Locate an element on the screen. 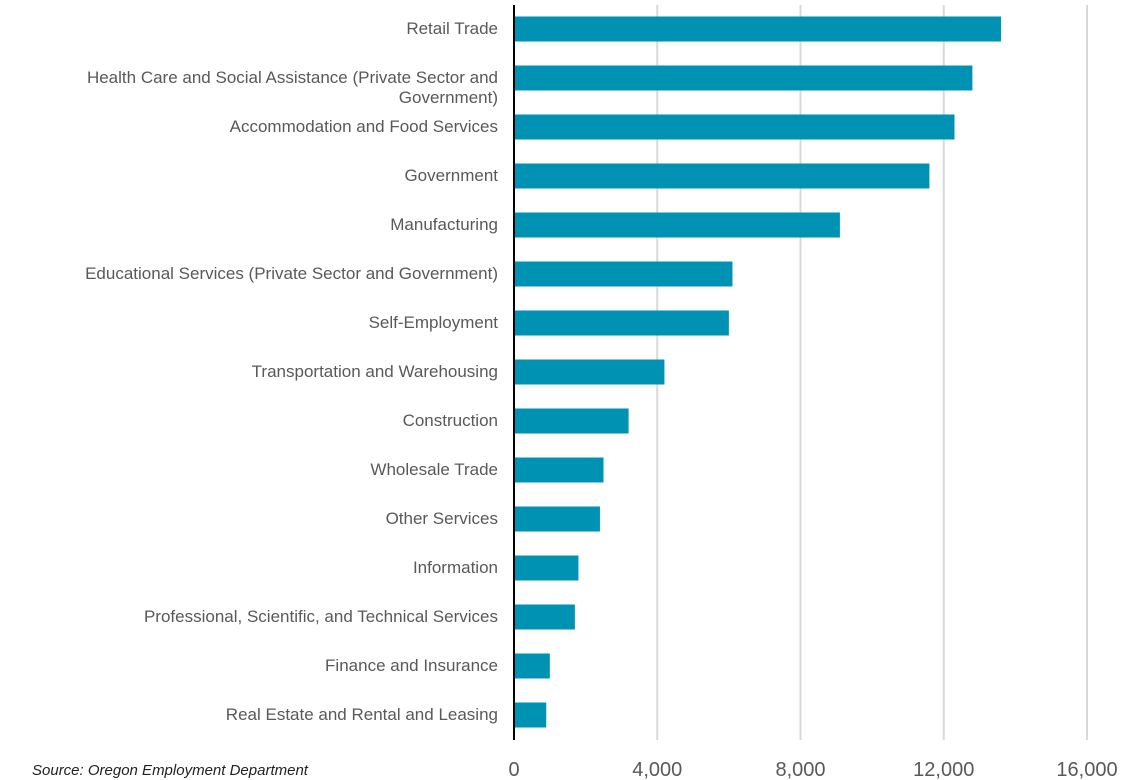 The image size is (1126, 780). x-tick-label: 8,000 is located at coordinates (800, 769).